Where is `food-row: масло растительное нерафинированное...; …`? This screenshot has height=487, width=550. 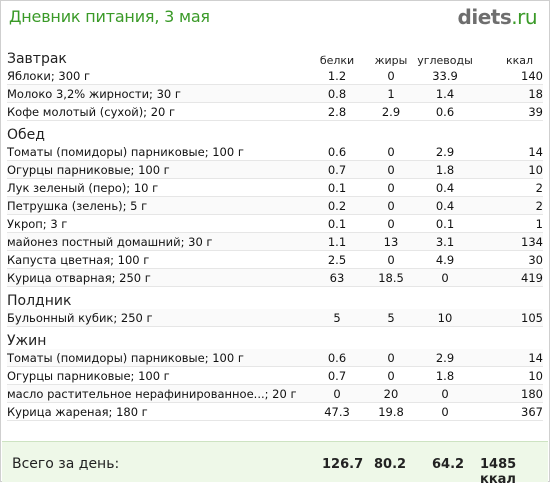 food-row: масло растительное нерафинированное...; … is located at coordinates (275, 393).